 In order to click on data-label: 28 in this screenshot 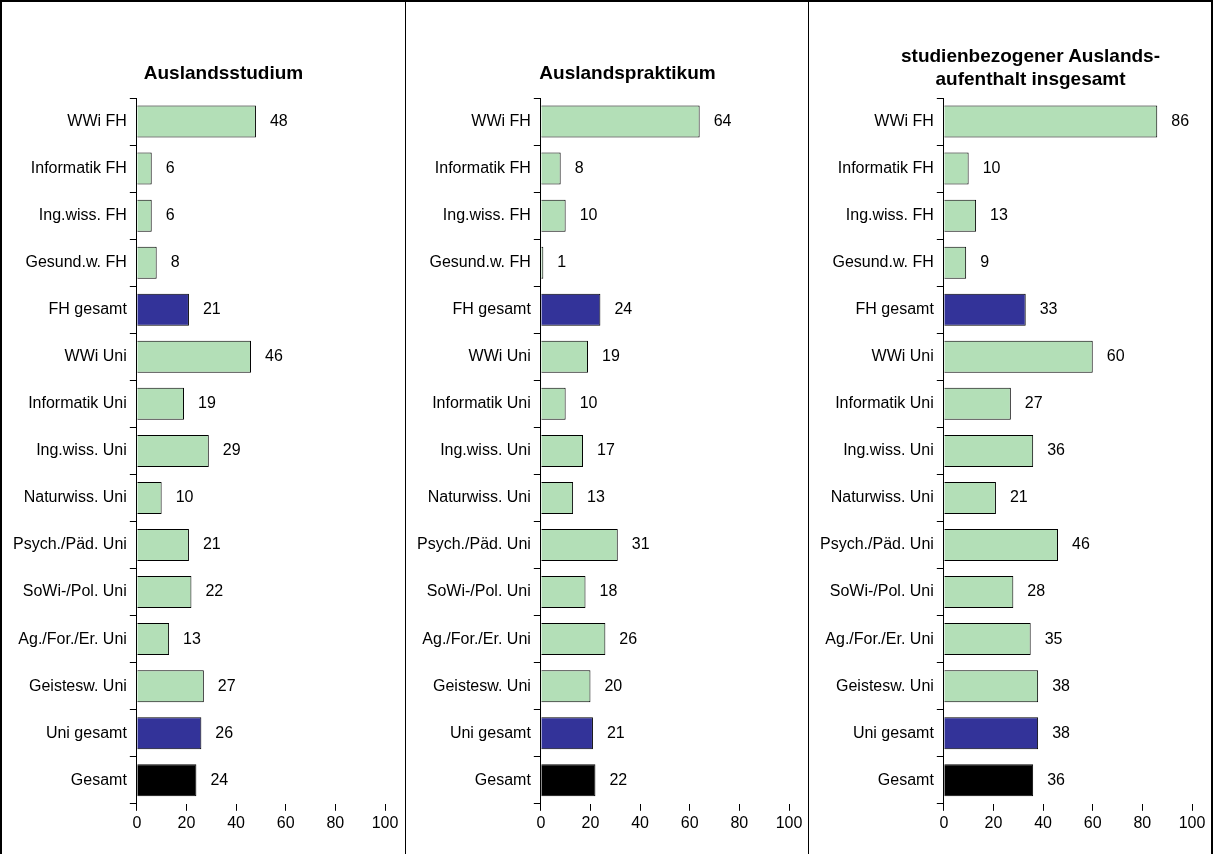, I will do `click(1036, 591)`.